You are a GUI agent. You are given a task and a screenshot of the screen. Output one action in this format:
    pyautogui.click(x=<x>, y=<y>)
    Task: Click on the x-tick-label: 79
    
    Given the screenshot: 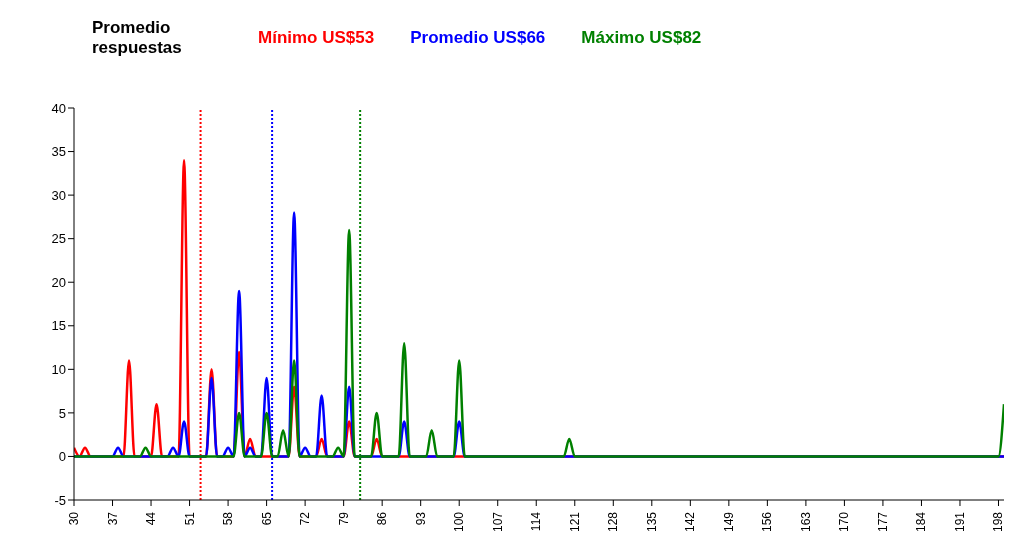 What is the action you would take?
    pyautogui.click(x=343, y=518)
    